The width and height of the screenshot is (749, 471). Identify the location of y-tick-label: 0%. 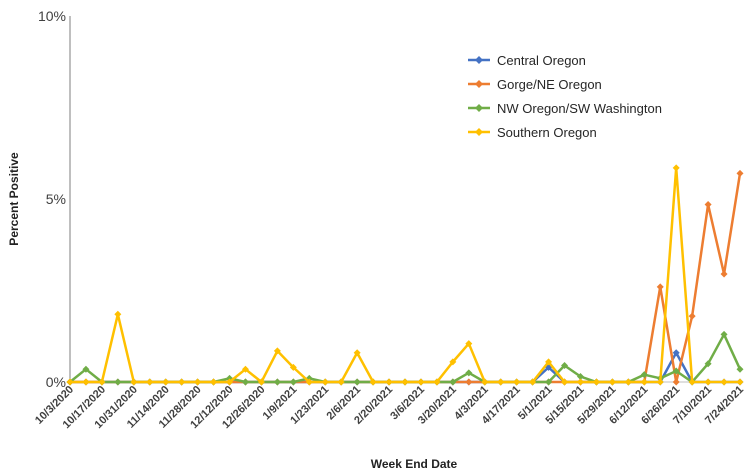
(56, 382).